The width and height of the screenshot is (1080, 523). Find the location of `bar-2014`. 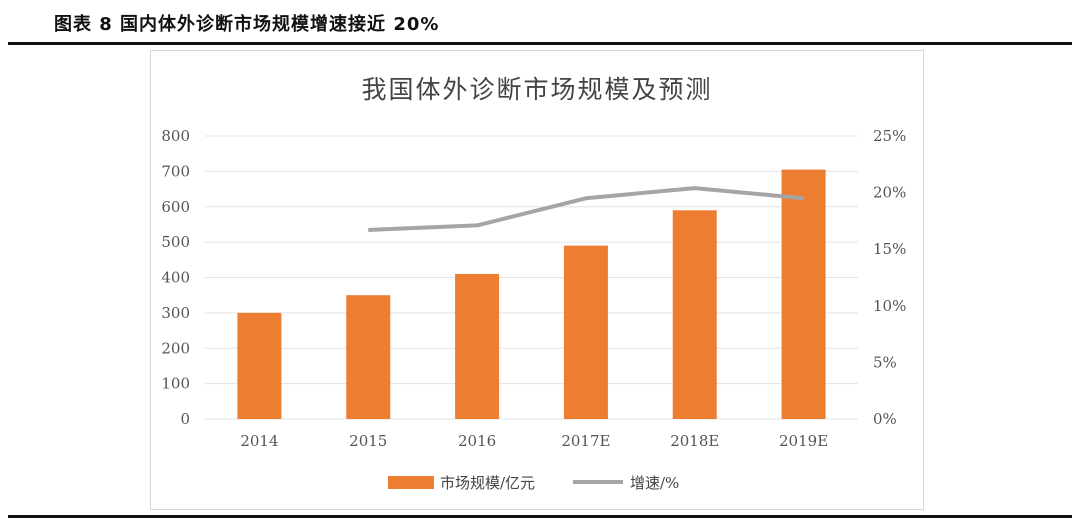

bar-2014 is located at coordinates (259, 365).